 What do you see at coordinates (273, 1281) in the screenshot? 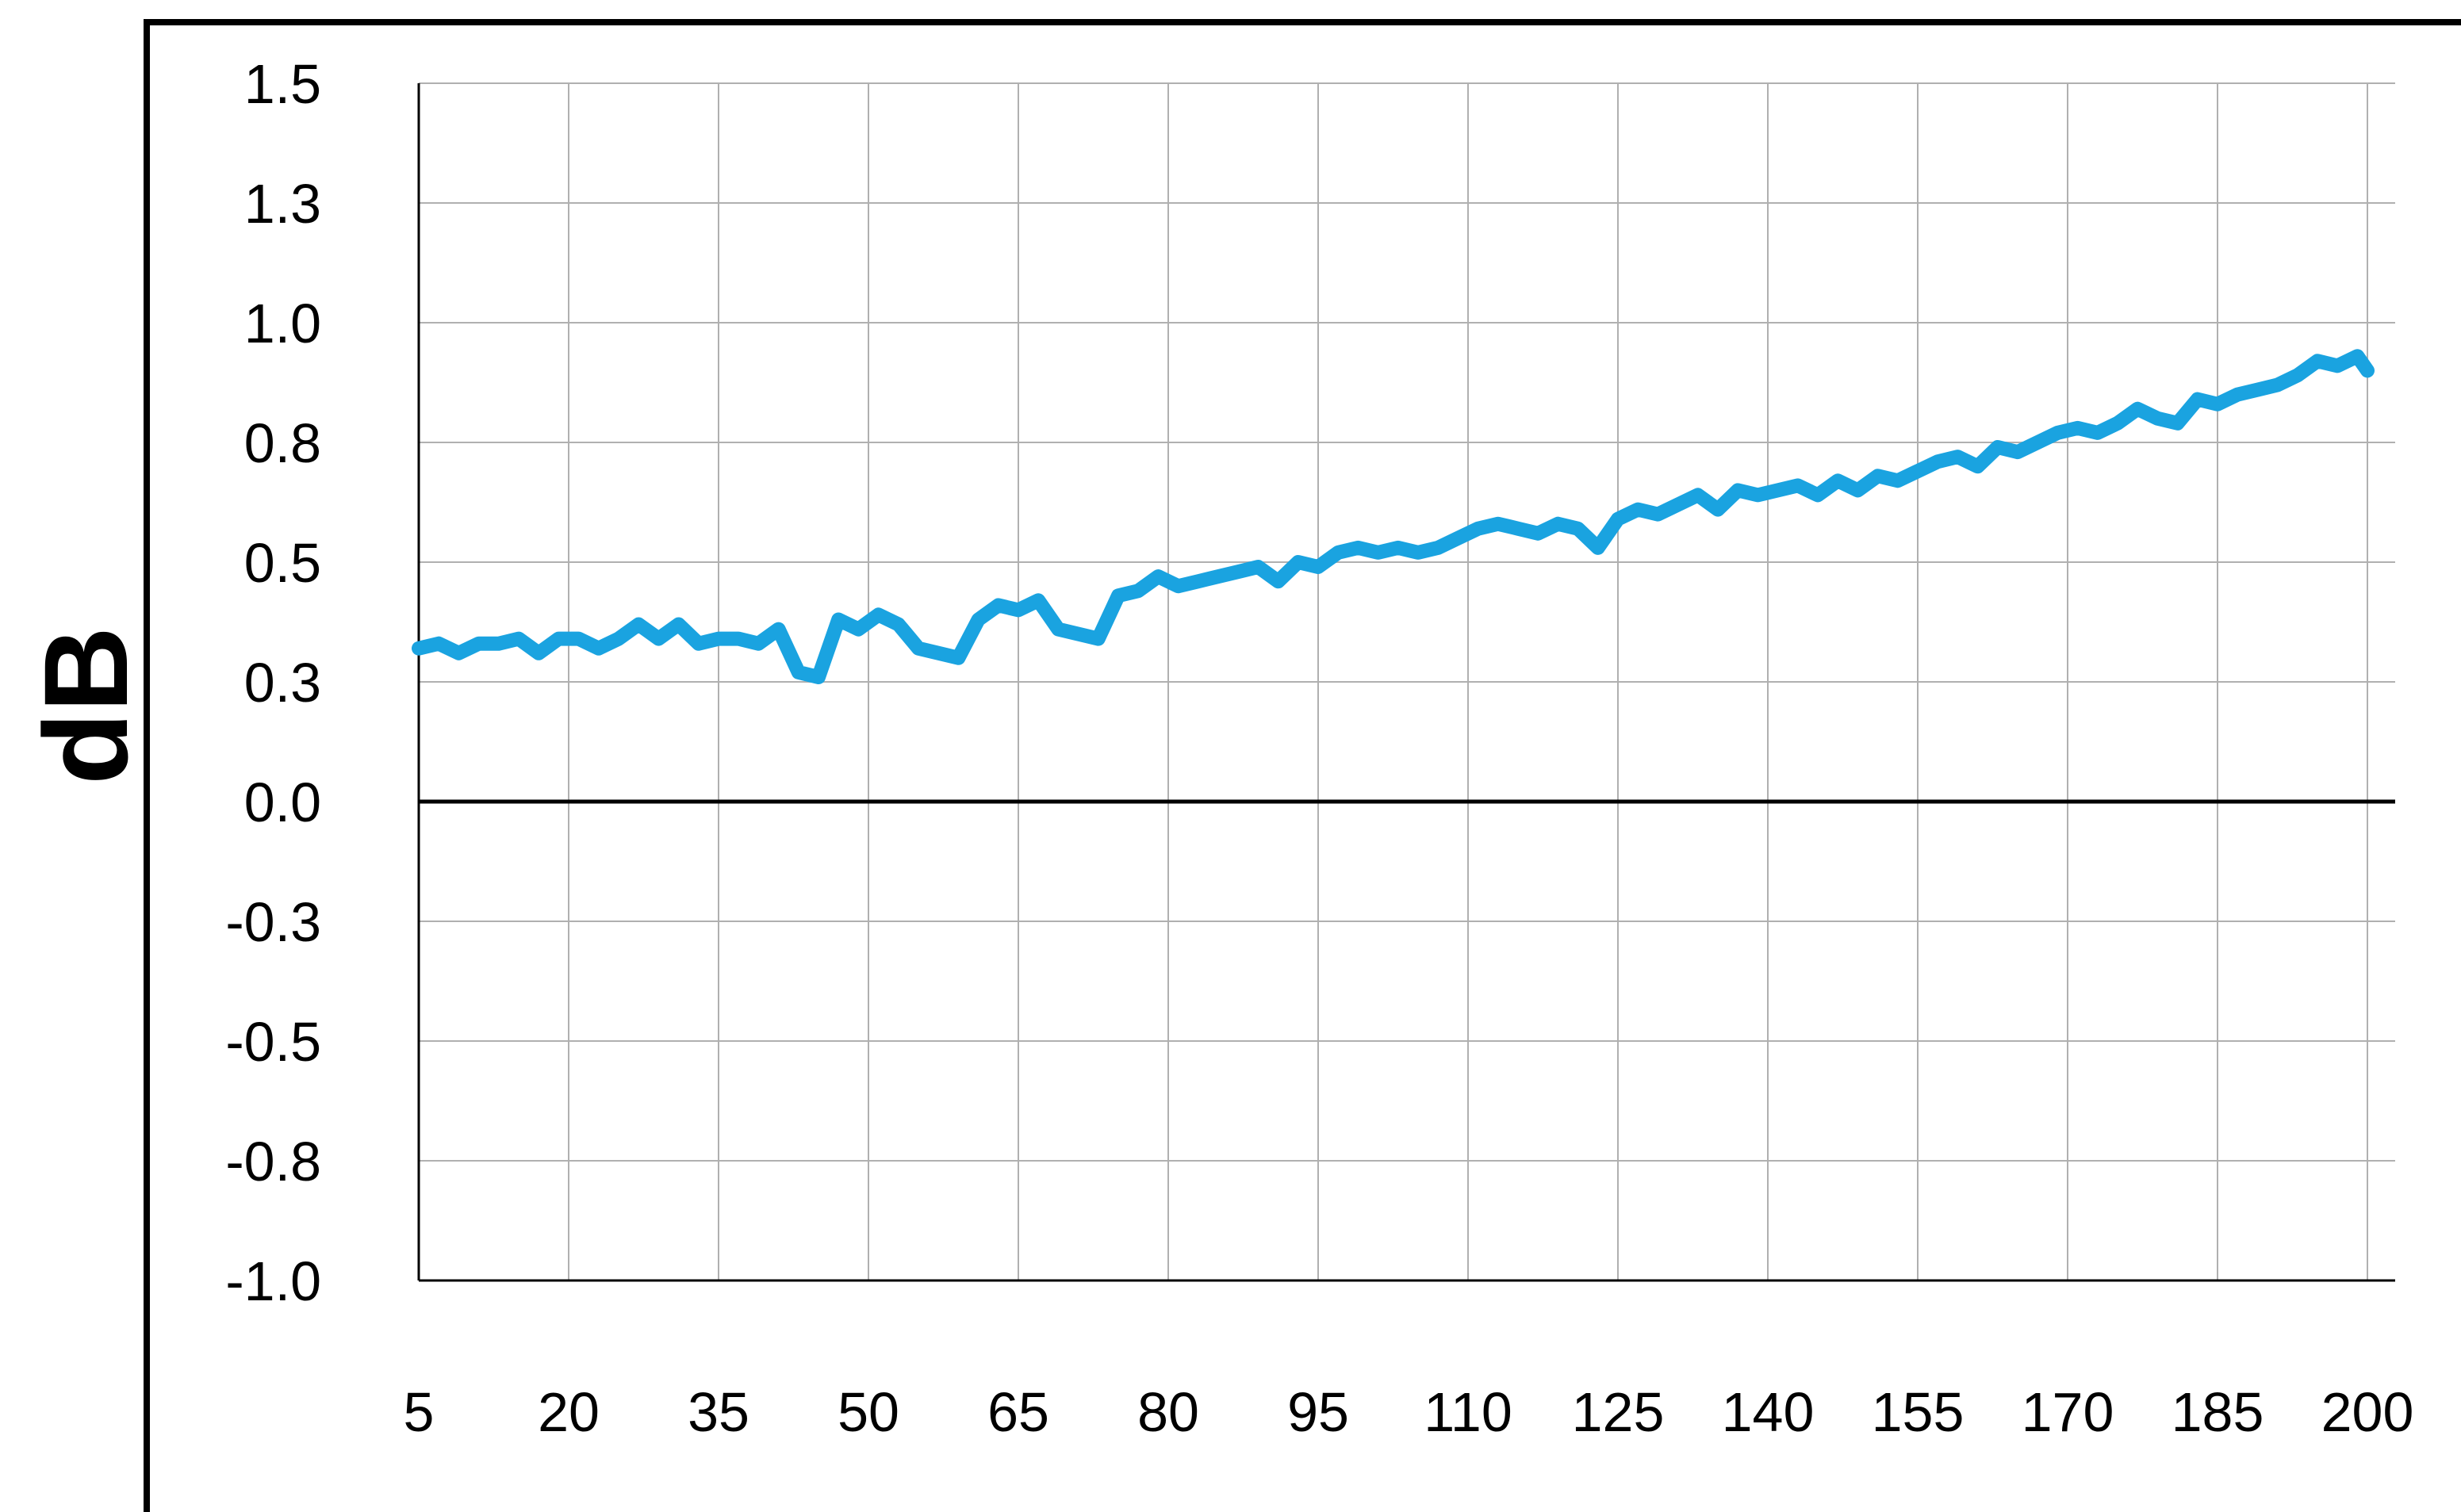
I see `y-tick-label: -1.0` at bounding box center [273, 1281].